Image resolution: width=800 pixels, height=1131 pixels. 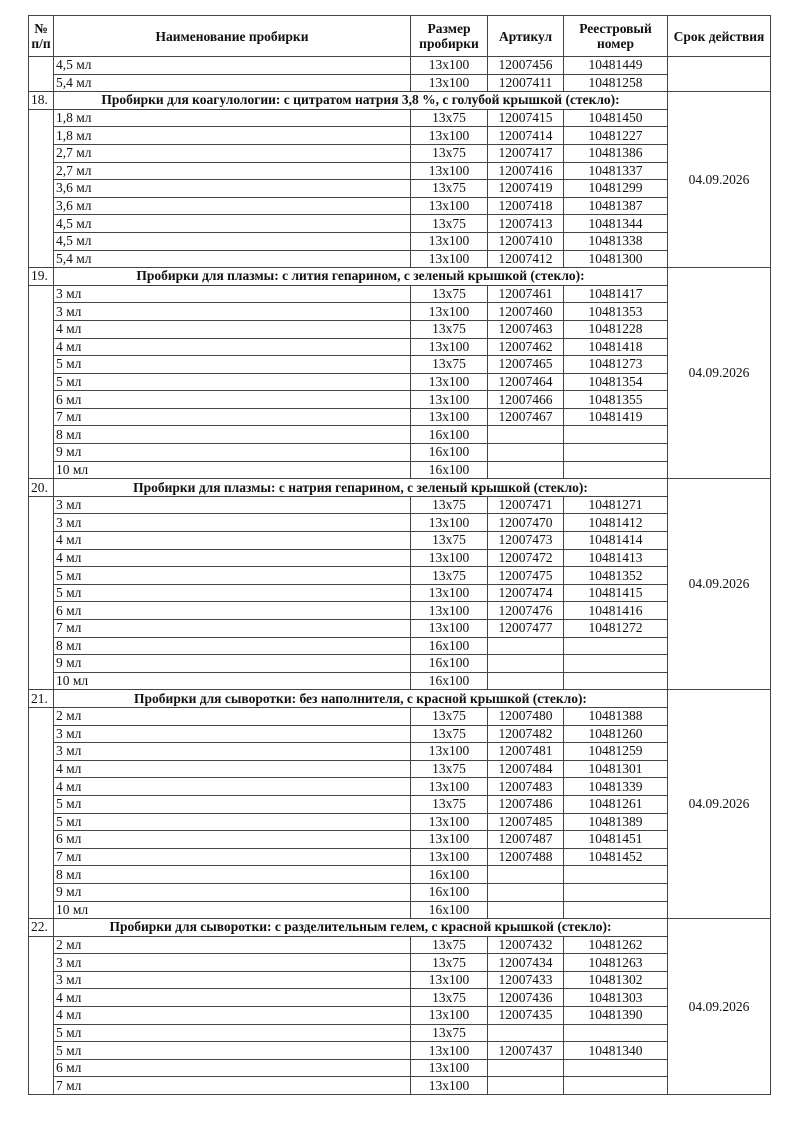 I want to click on table-row: 4,5 мл 13x100 12007456 10481449, so click(x=399, y=74).